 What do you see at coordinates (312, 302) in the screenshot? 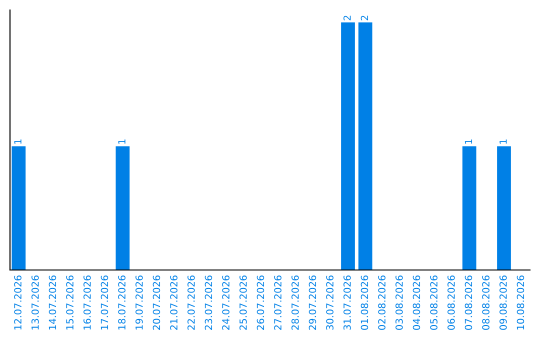
I see `x-tick-label: 29.07.2026` at bounding box center [312, 302].